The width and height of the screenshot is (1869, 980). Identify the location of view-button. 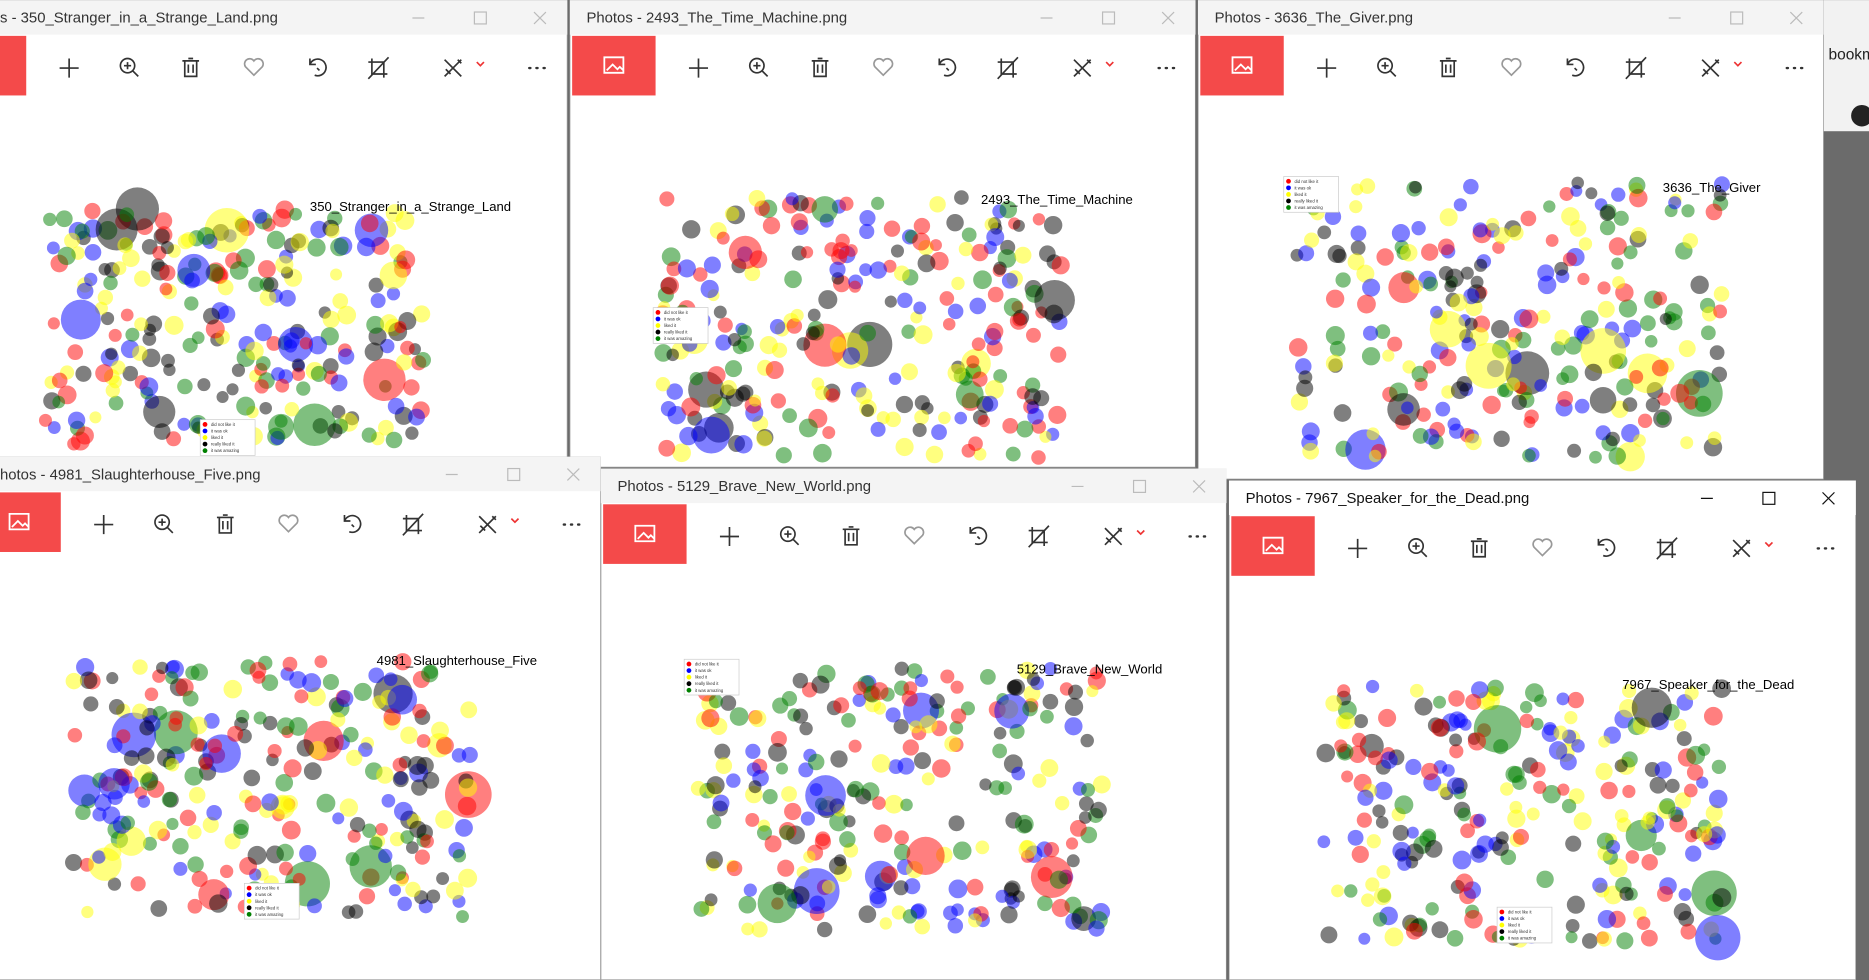
(13, 65).